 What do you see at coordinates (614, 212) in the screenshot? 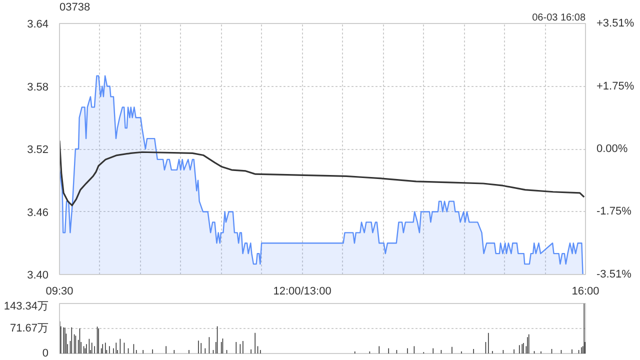
I see `y2-tick-label: -1.75%` at bounding box center [614, 212].